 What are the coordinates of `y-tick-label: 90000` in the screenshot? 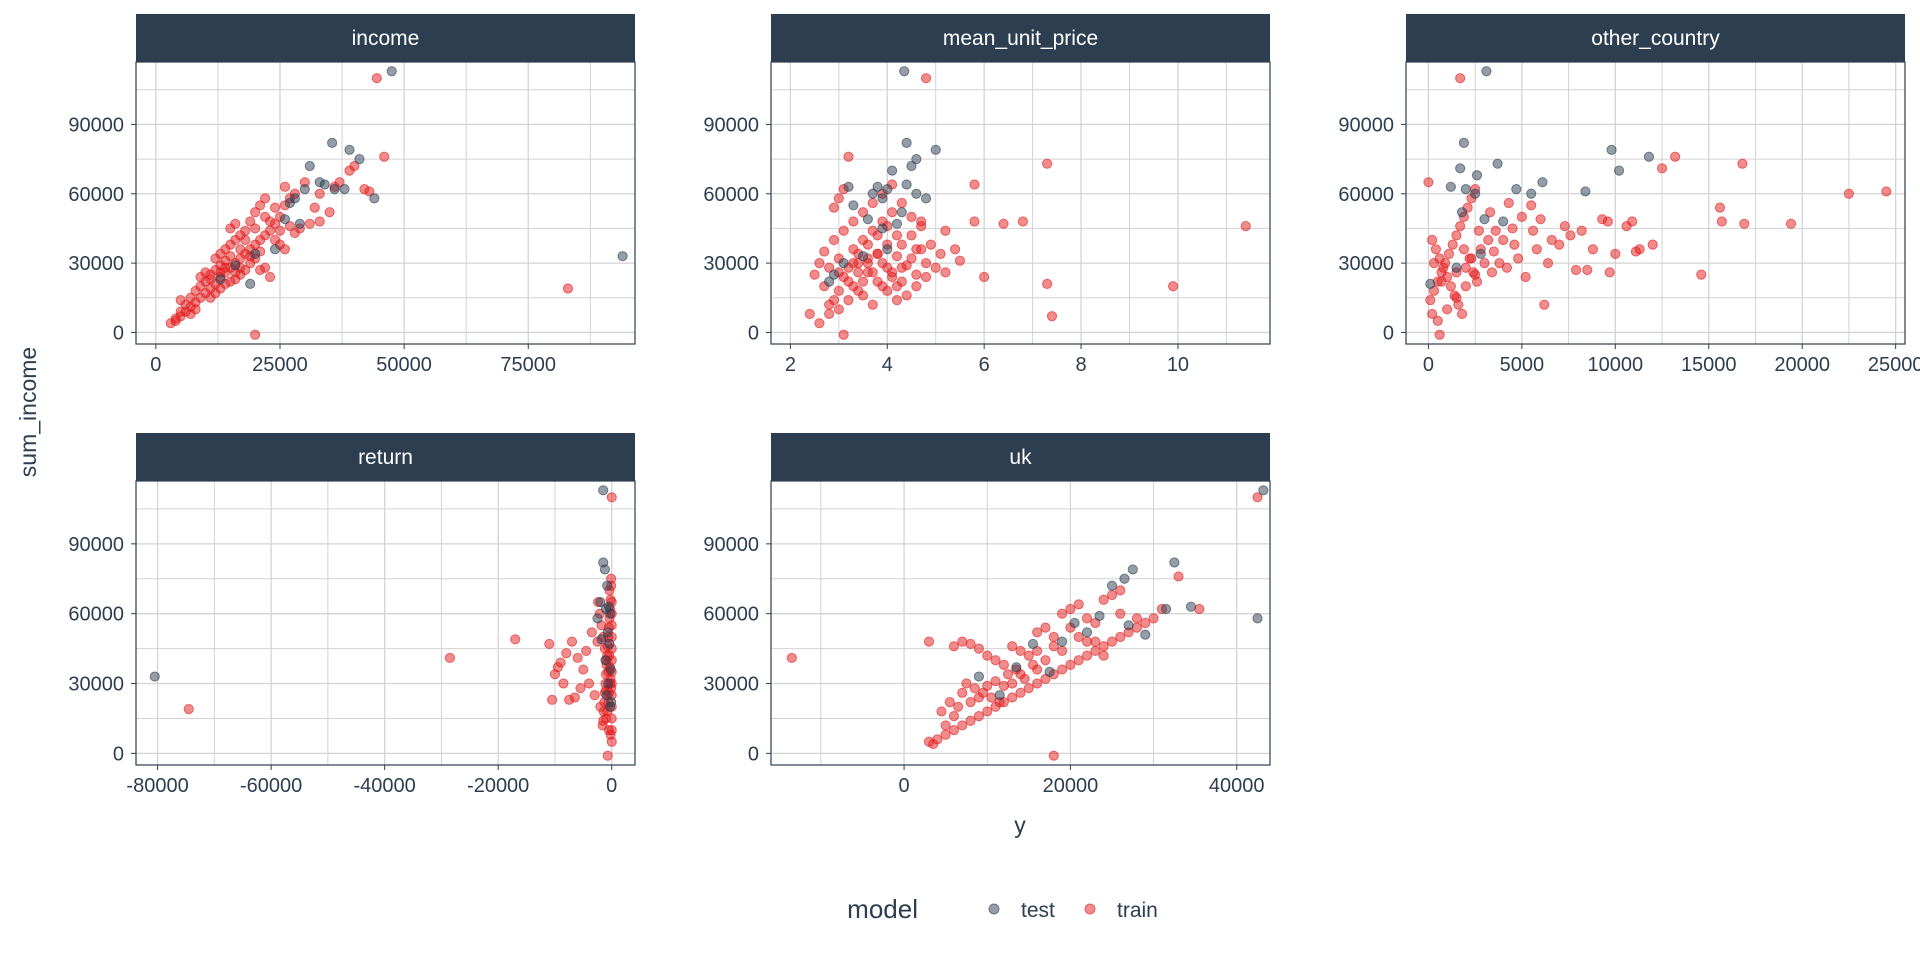 It's located at (96, 545).